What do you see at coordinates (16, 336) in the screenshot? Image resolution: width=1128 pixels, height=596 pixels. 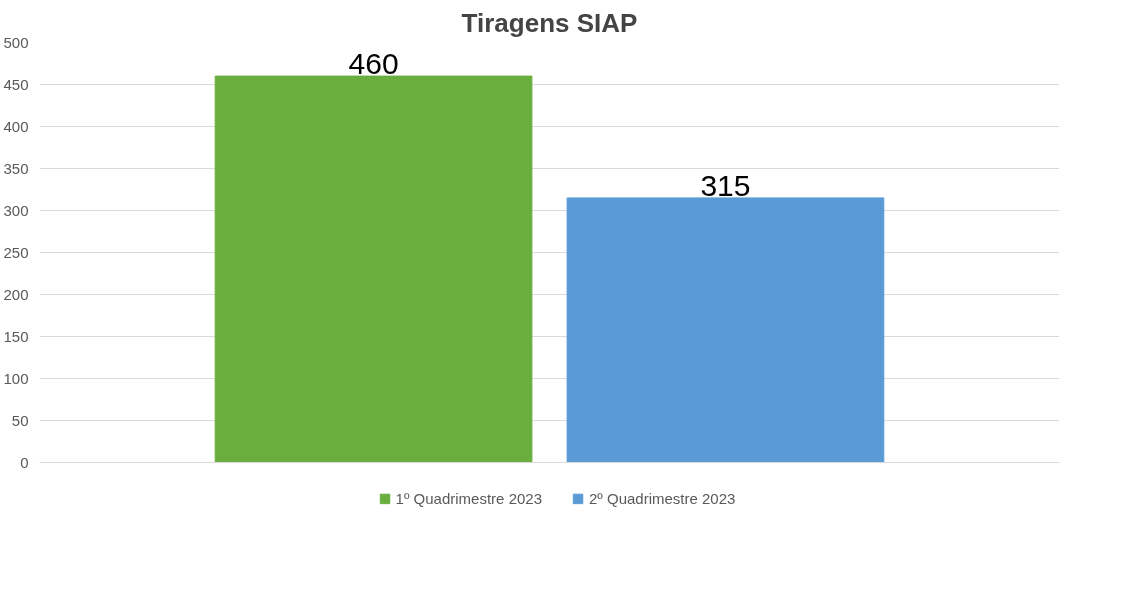 I see `y-tick-label: 150` at bounding box center [16, 336].